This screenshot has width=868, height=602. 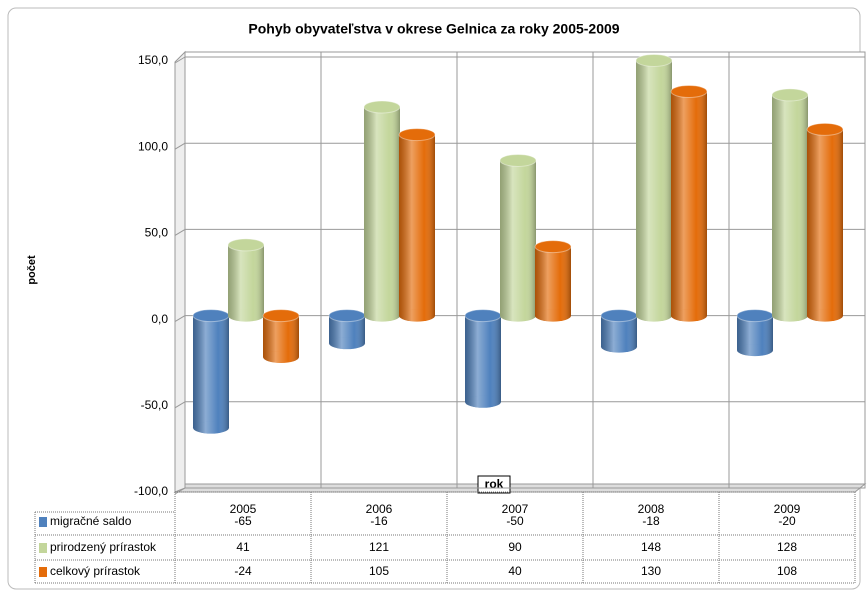 I want to click on legend-label: migračné saldo, so click(x=91, y=521).